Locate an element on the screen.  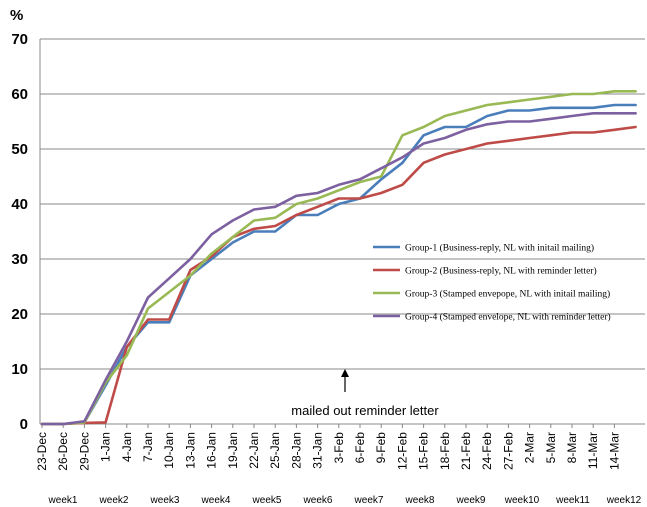
y-axis-unit-label: % is located at coordinates (16, 15).